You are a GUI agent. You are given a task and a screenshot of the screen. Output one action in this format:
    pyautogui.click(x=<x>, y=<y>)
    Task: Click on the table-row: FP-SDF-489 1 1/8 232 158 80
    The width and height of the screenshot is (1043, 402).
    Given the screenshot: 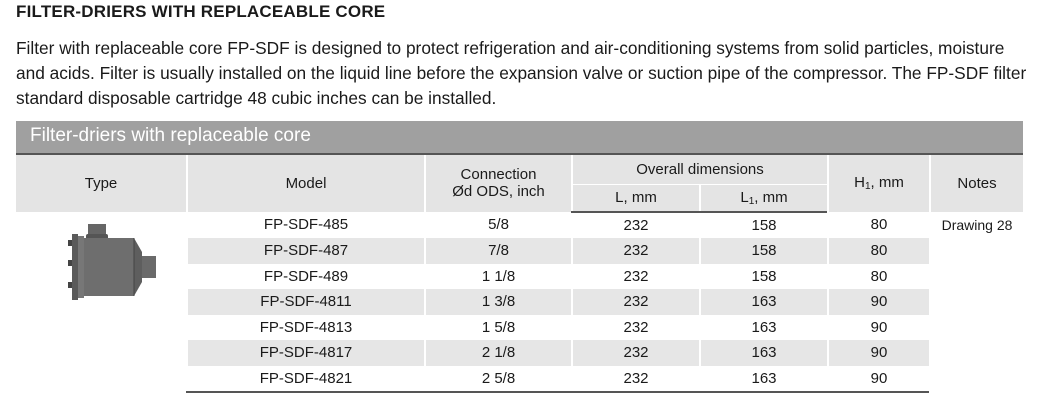 What is the action you would take?
    pyautogui.click(x=519, y=276)
    